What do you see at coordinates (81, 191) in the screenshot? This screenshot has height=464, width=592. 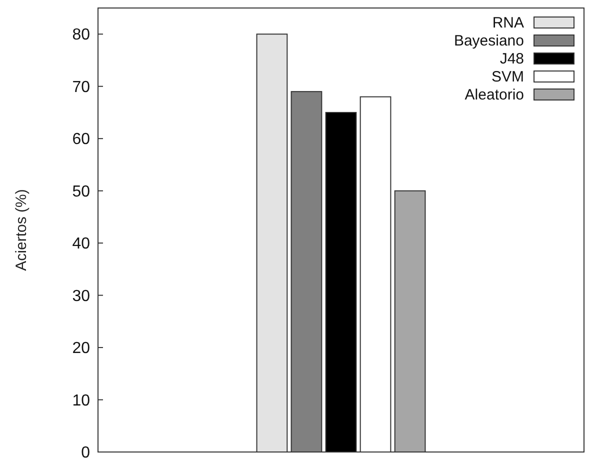 I see `y-tick-label: 50` at bounding box center [81, 191].